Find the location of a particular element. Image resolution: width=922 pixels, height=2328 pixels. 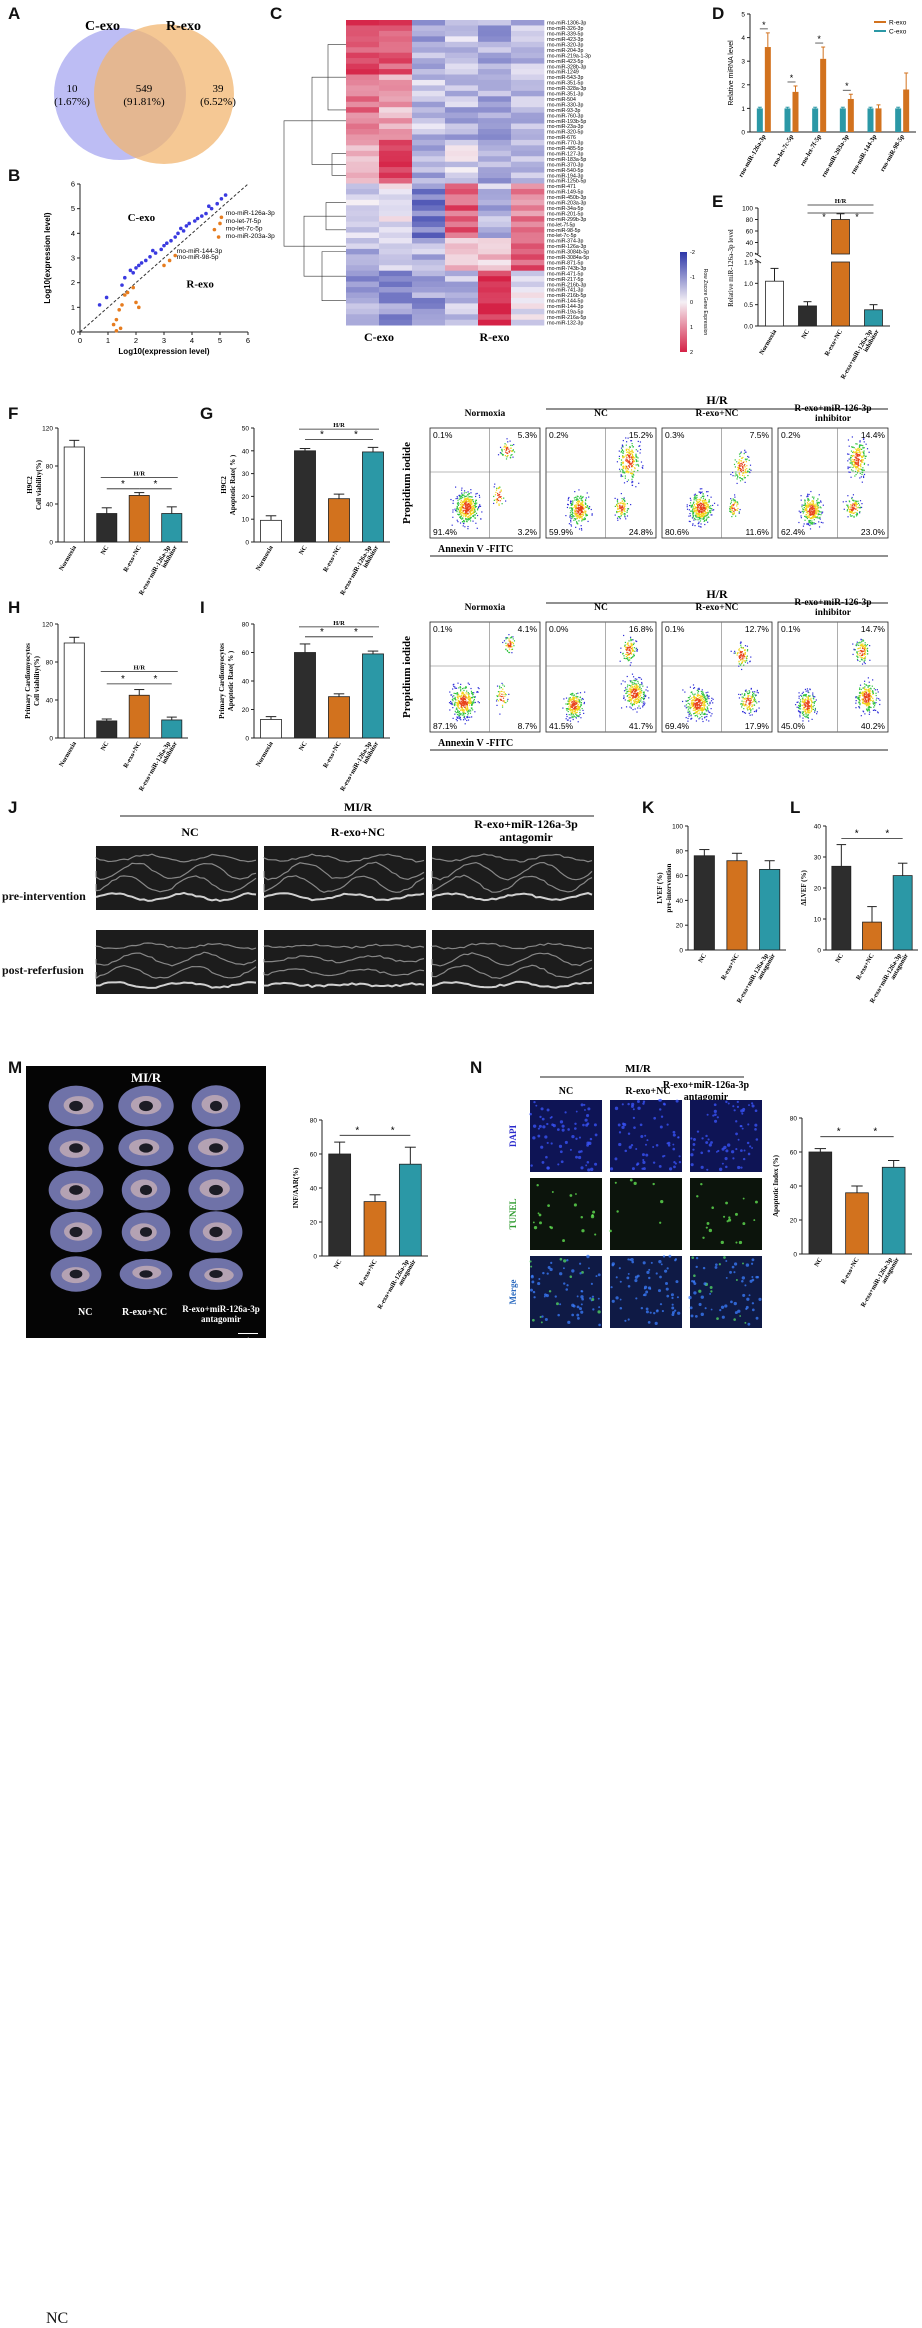

y-tick-label: 40 is located at coordinates (246, 682).